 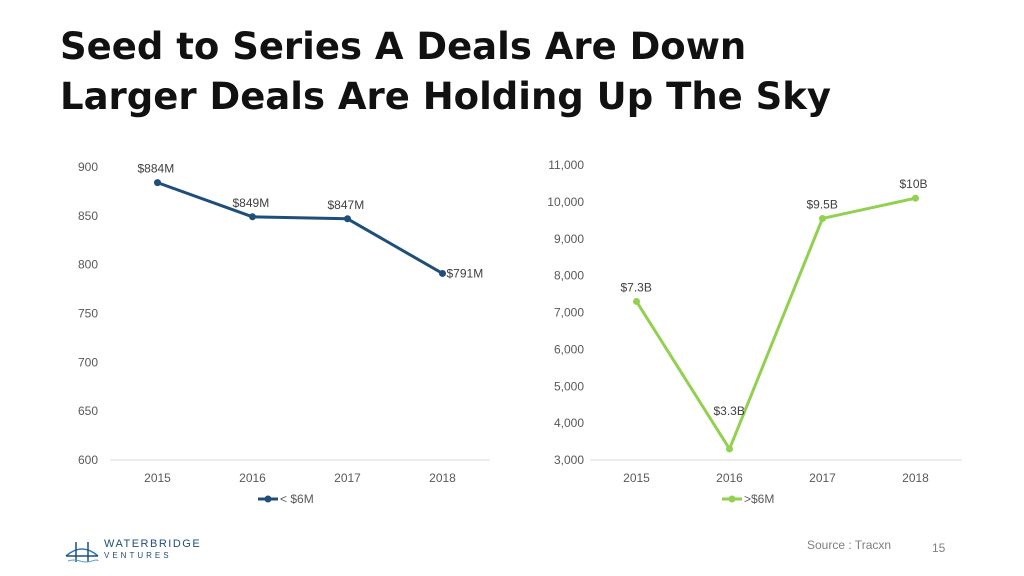 I want to click on y-tick-label: 650, so click(x=88, y=411).